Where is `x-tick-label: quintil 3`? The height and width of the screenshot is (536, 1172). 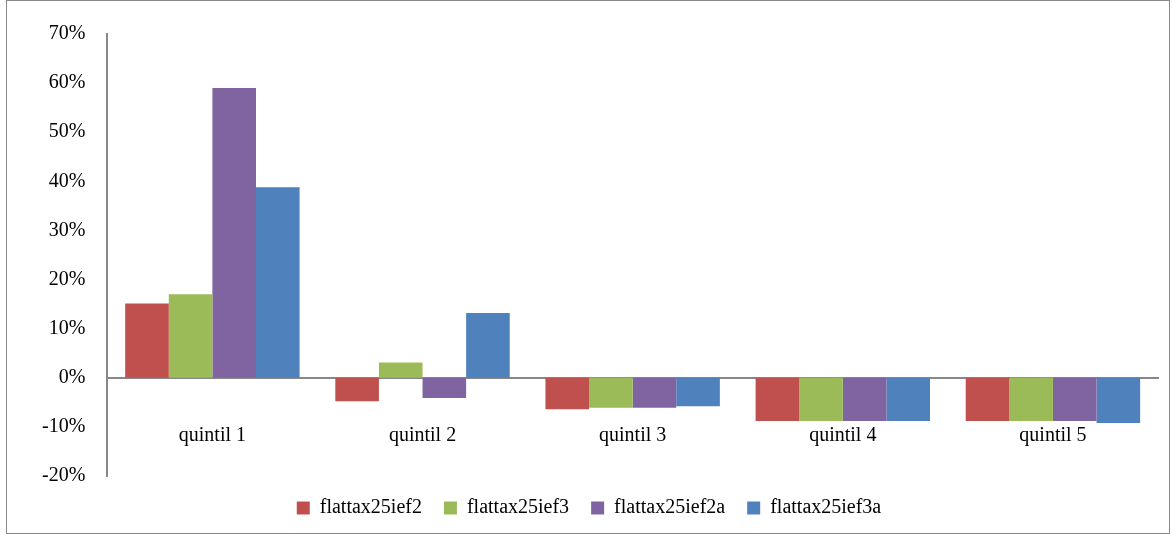 x-tick-label: quintil 3 is located at coordinates (633, 435).